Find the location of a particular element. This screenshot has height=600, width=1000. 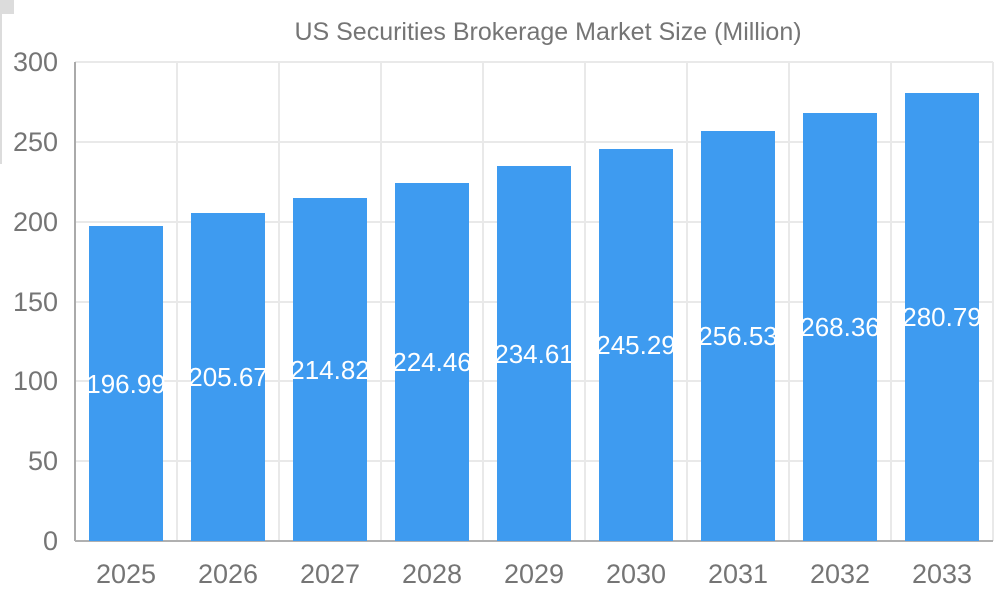

y-tick-label: 0 is located at coordinates (50, 541).